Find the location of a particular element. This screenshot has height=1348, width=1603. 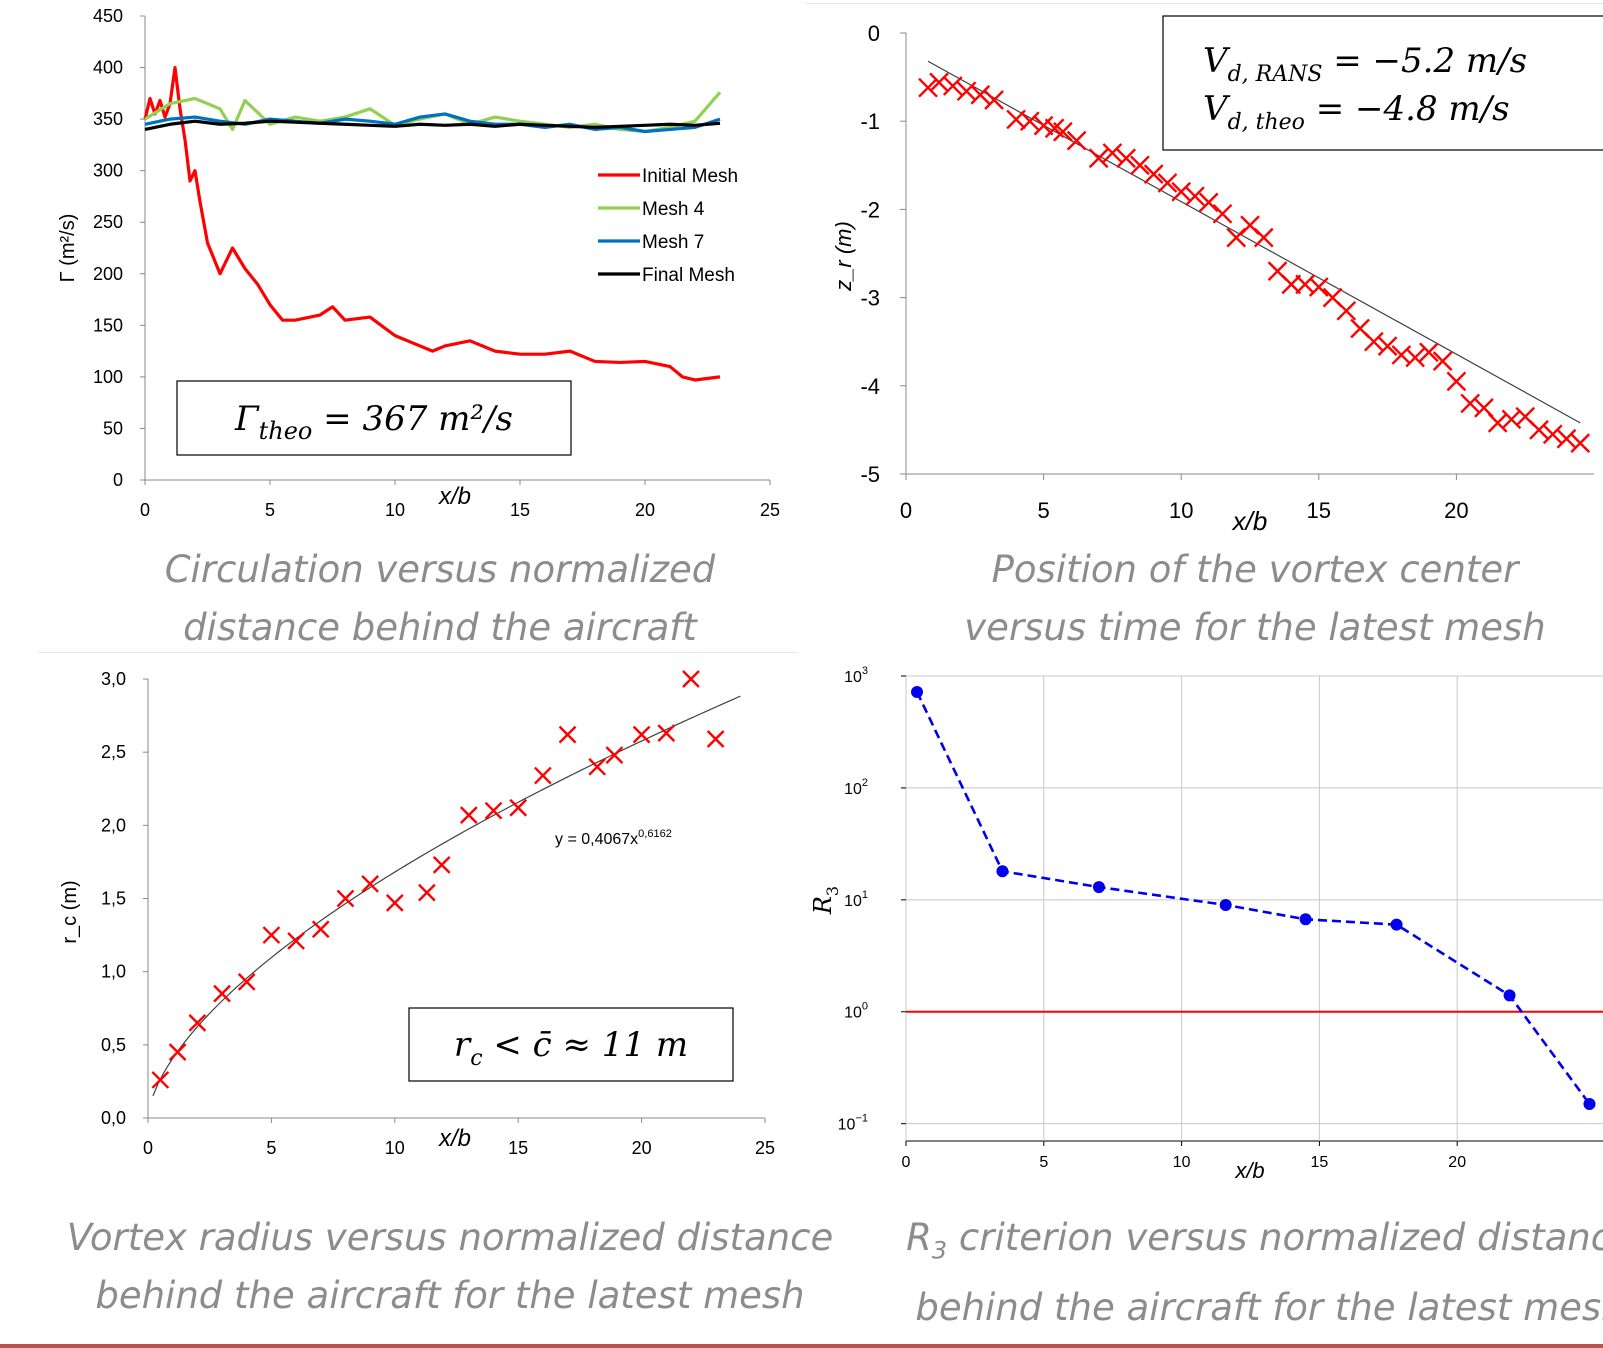

y-tick-label: 100 is located at coordinates (108, 377).